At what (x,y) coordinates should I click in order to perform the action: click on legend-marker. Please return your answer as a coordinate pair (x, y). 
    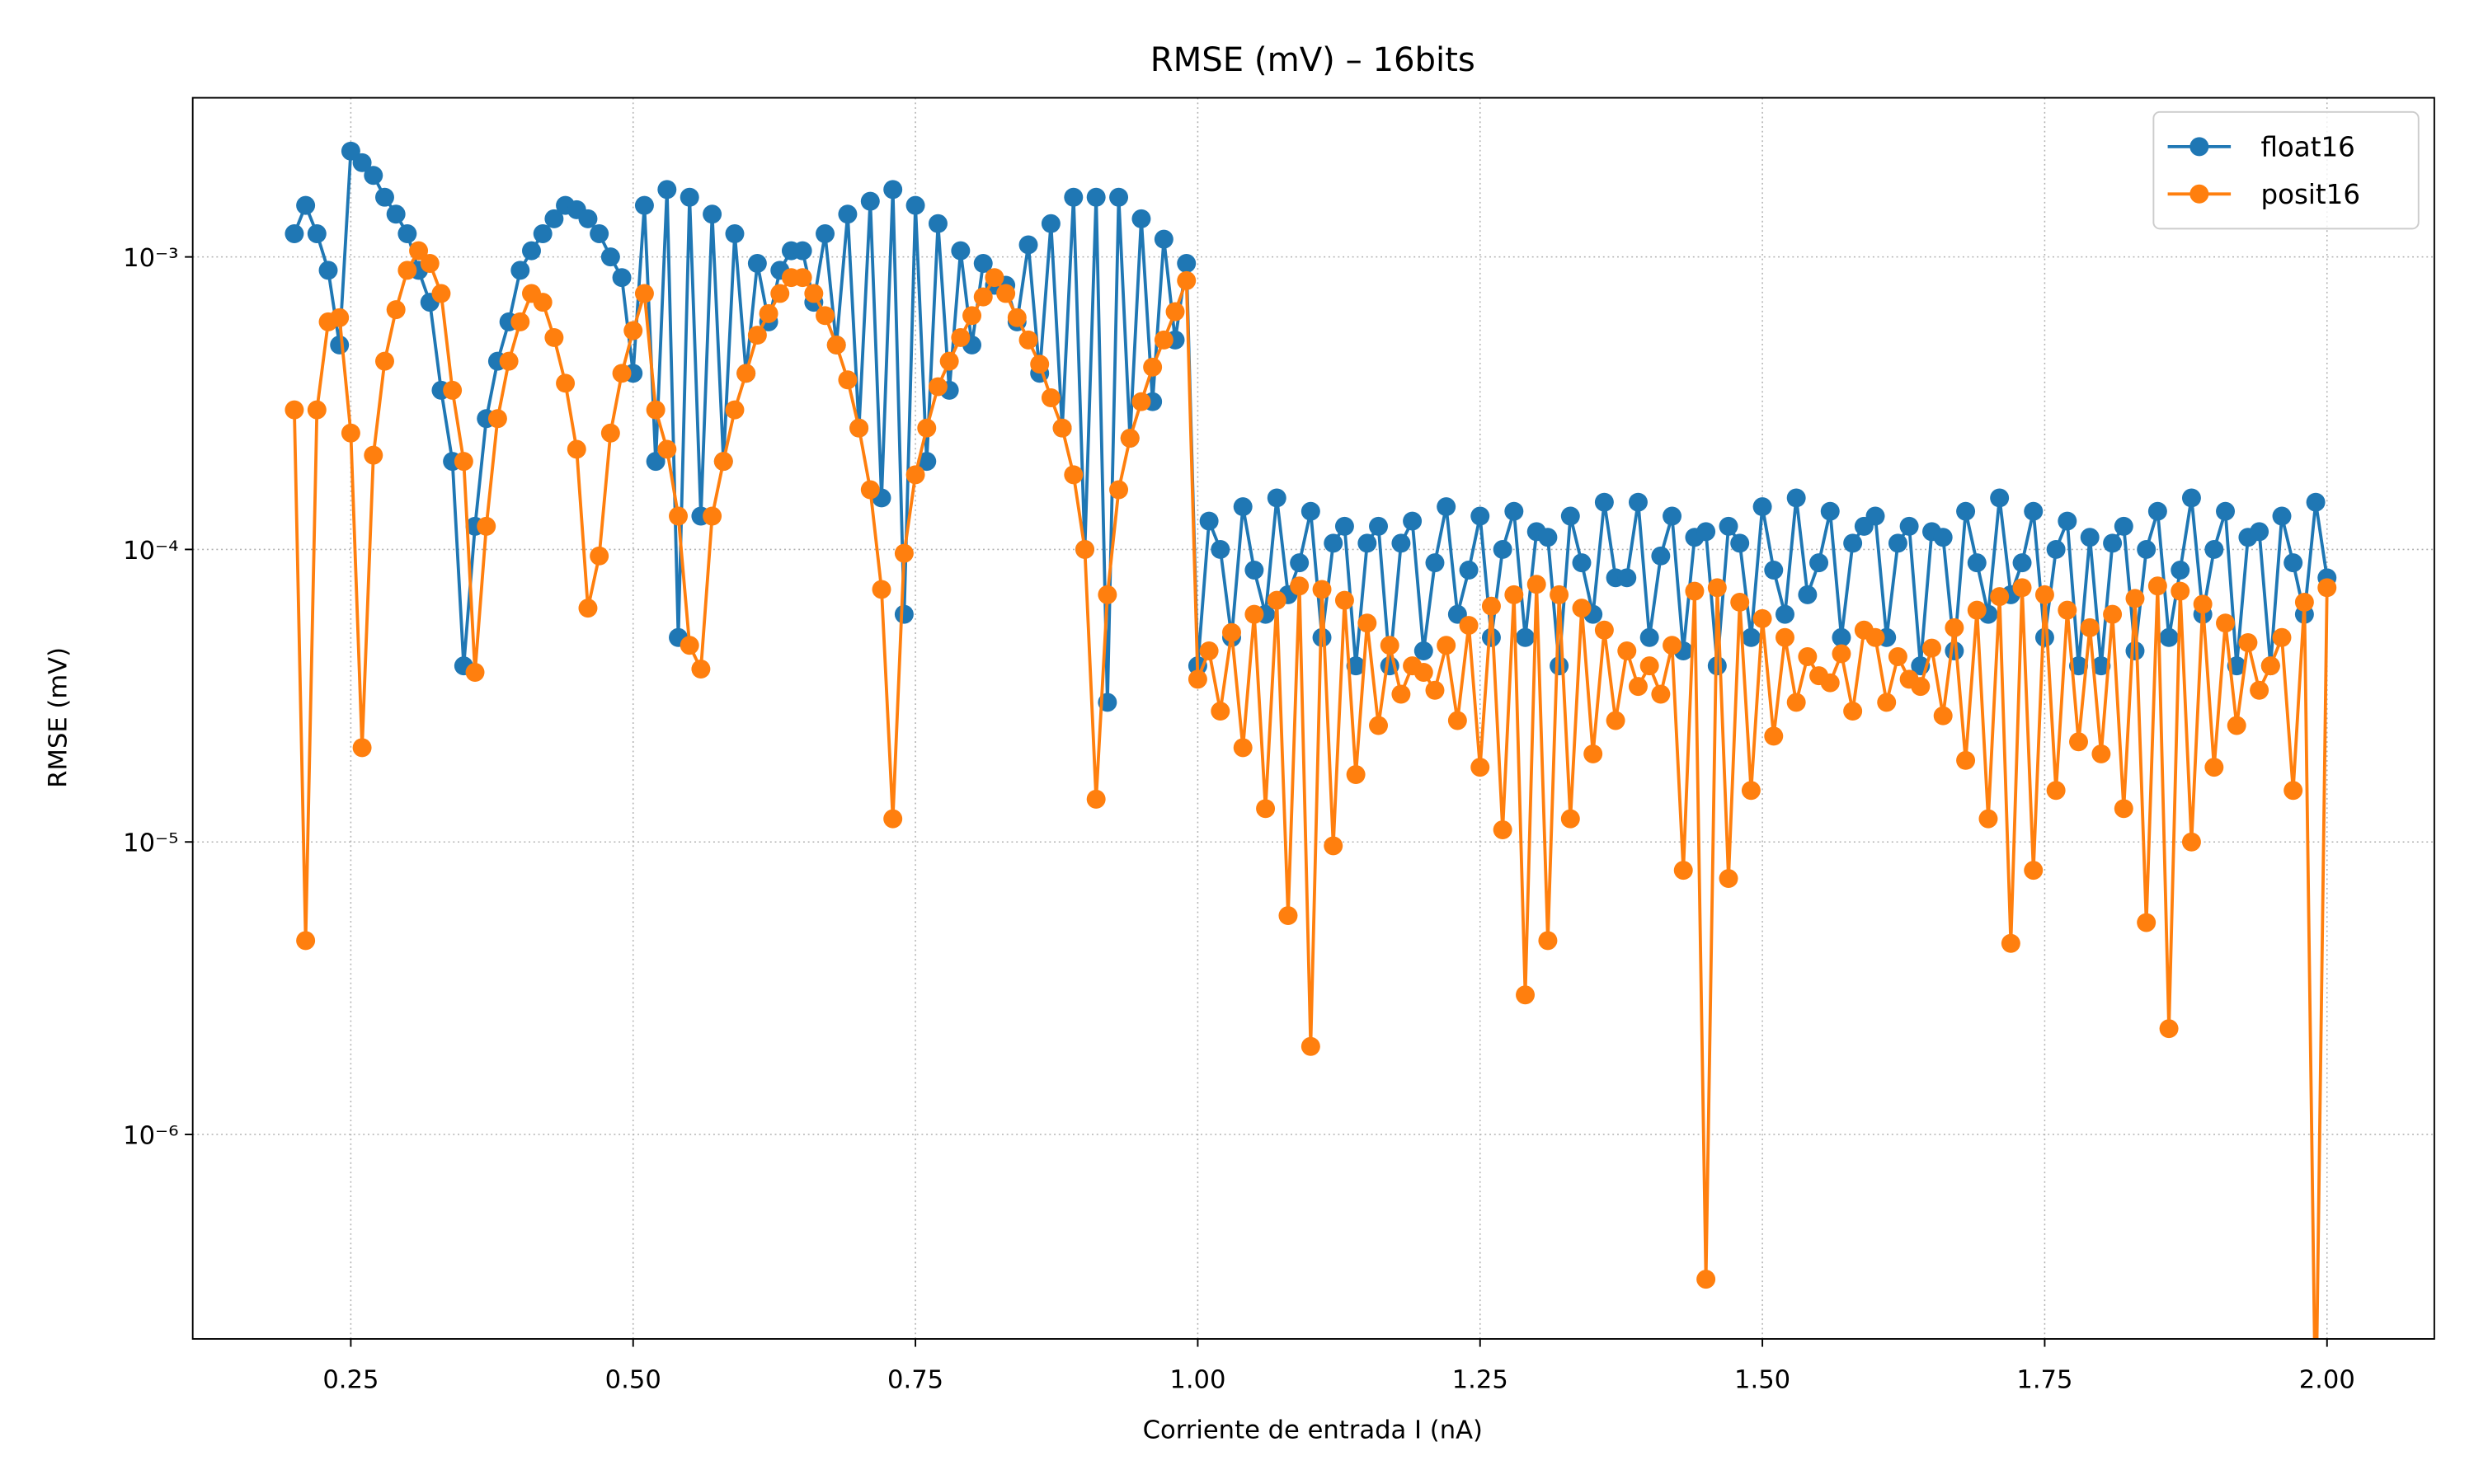
    Looking at the image, I should click on (2199, 147).